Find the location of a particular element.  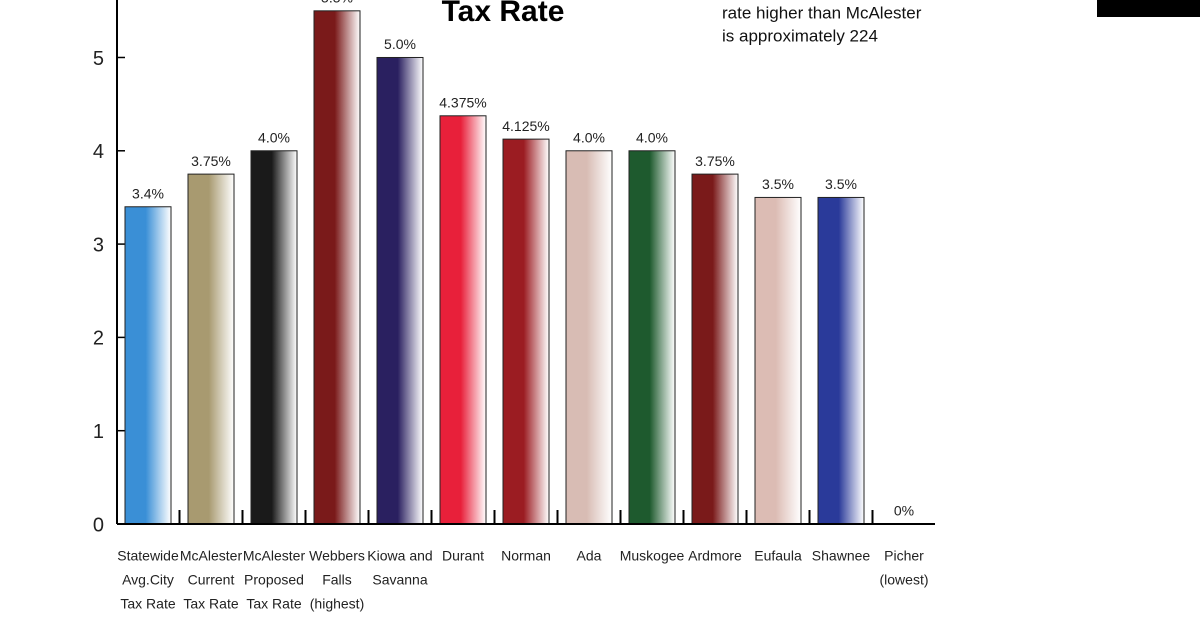

y-tick-label: 2 is located at coordinates (98, 339).